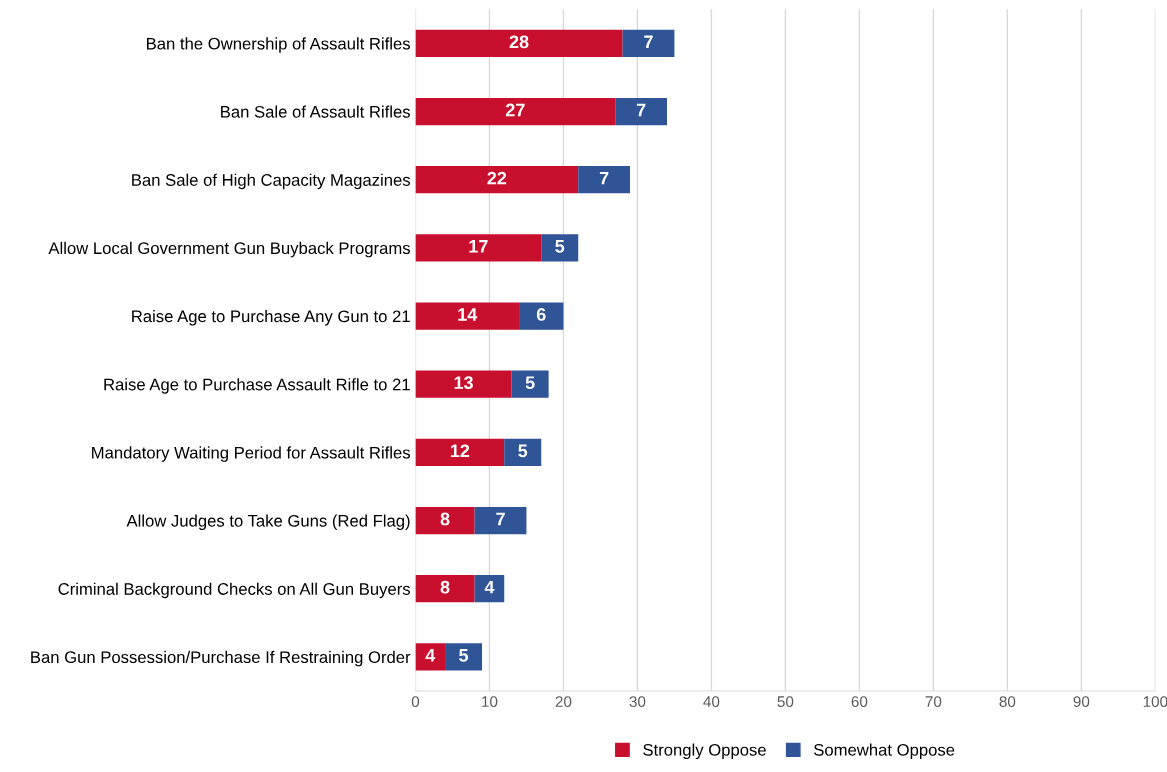 The image size is (1167, 772). I want to click on y-tick-label: Criminal Background Checks on All Gun Buyers, so click(234, 590).